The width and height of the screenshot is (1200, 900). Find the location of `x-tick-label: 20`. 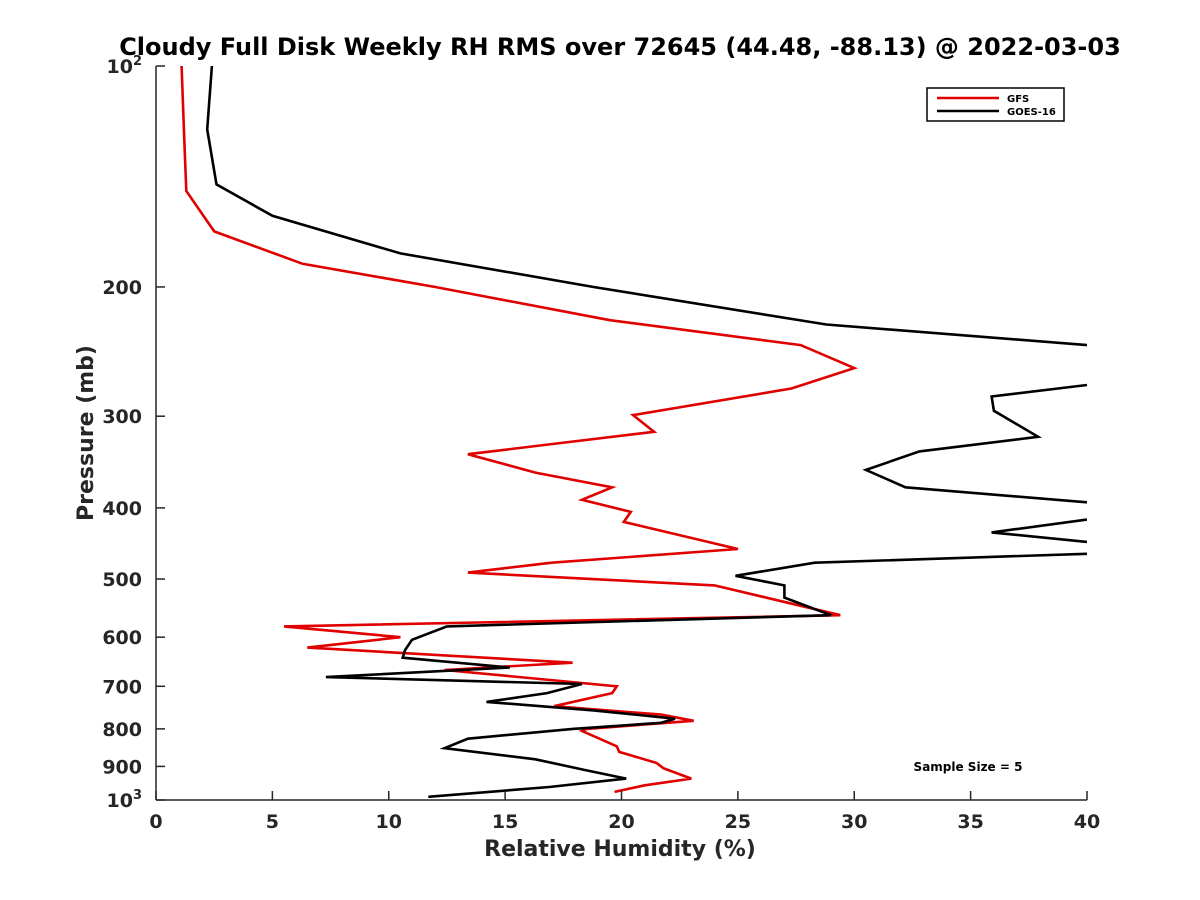

x-tick-label: 20 is located at coordinates (621, 822).